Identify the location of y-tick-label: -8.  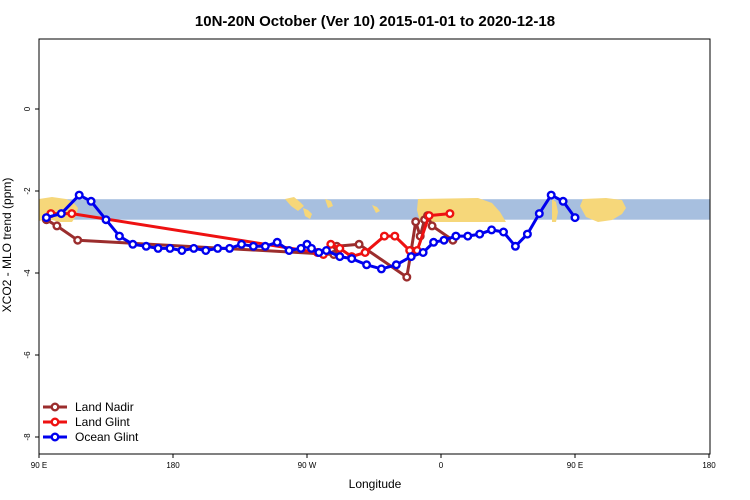
(27, 437).